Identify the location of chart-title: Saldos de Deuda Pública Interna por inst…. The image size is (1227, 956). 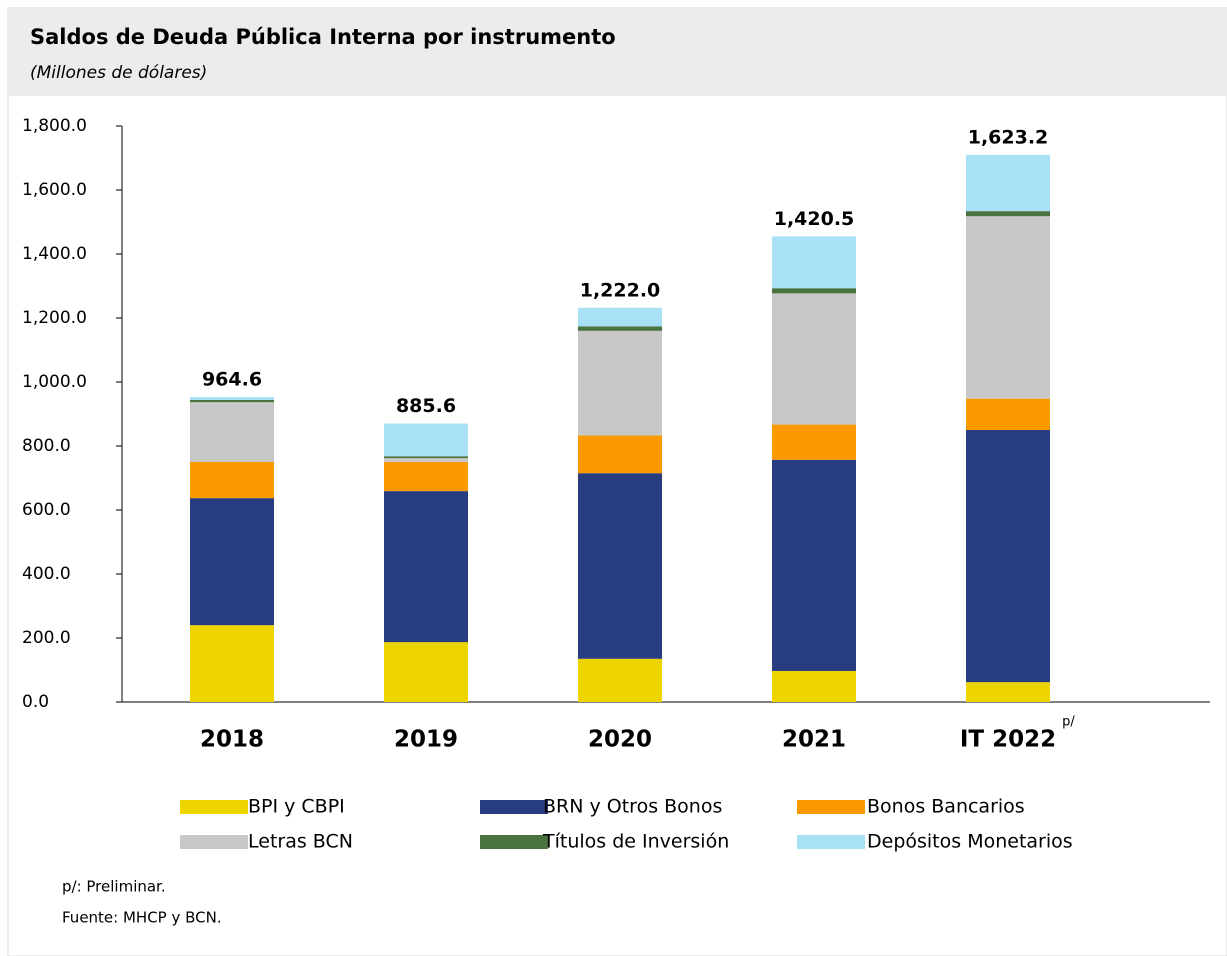
(323, 37).